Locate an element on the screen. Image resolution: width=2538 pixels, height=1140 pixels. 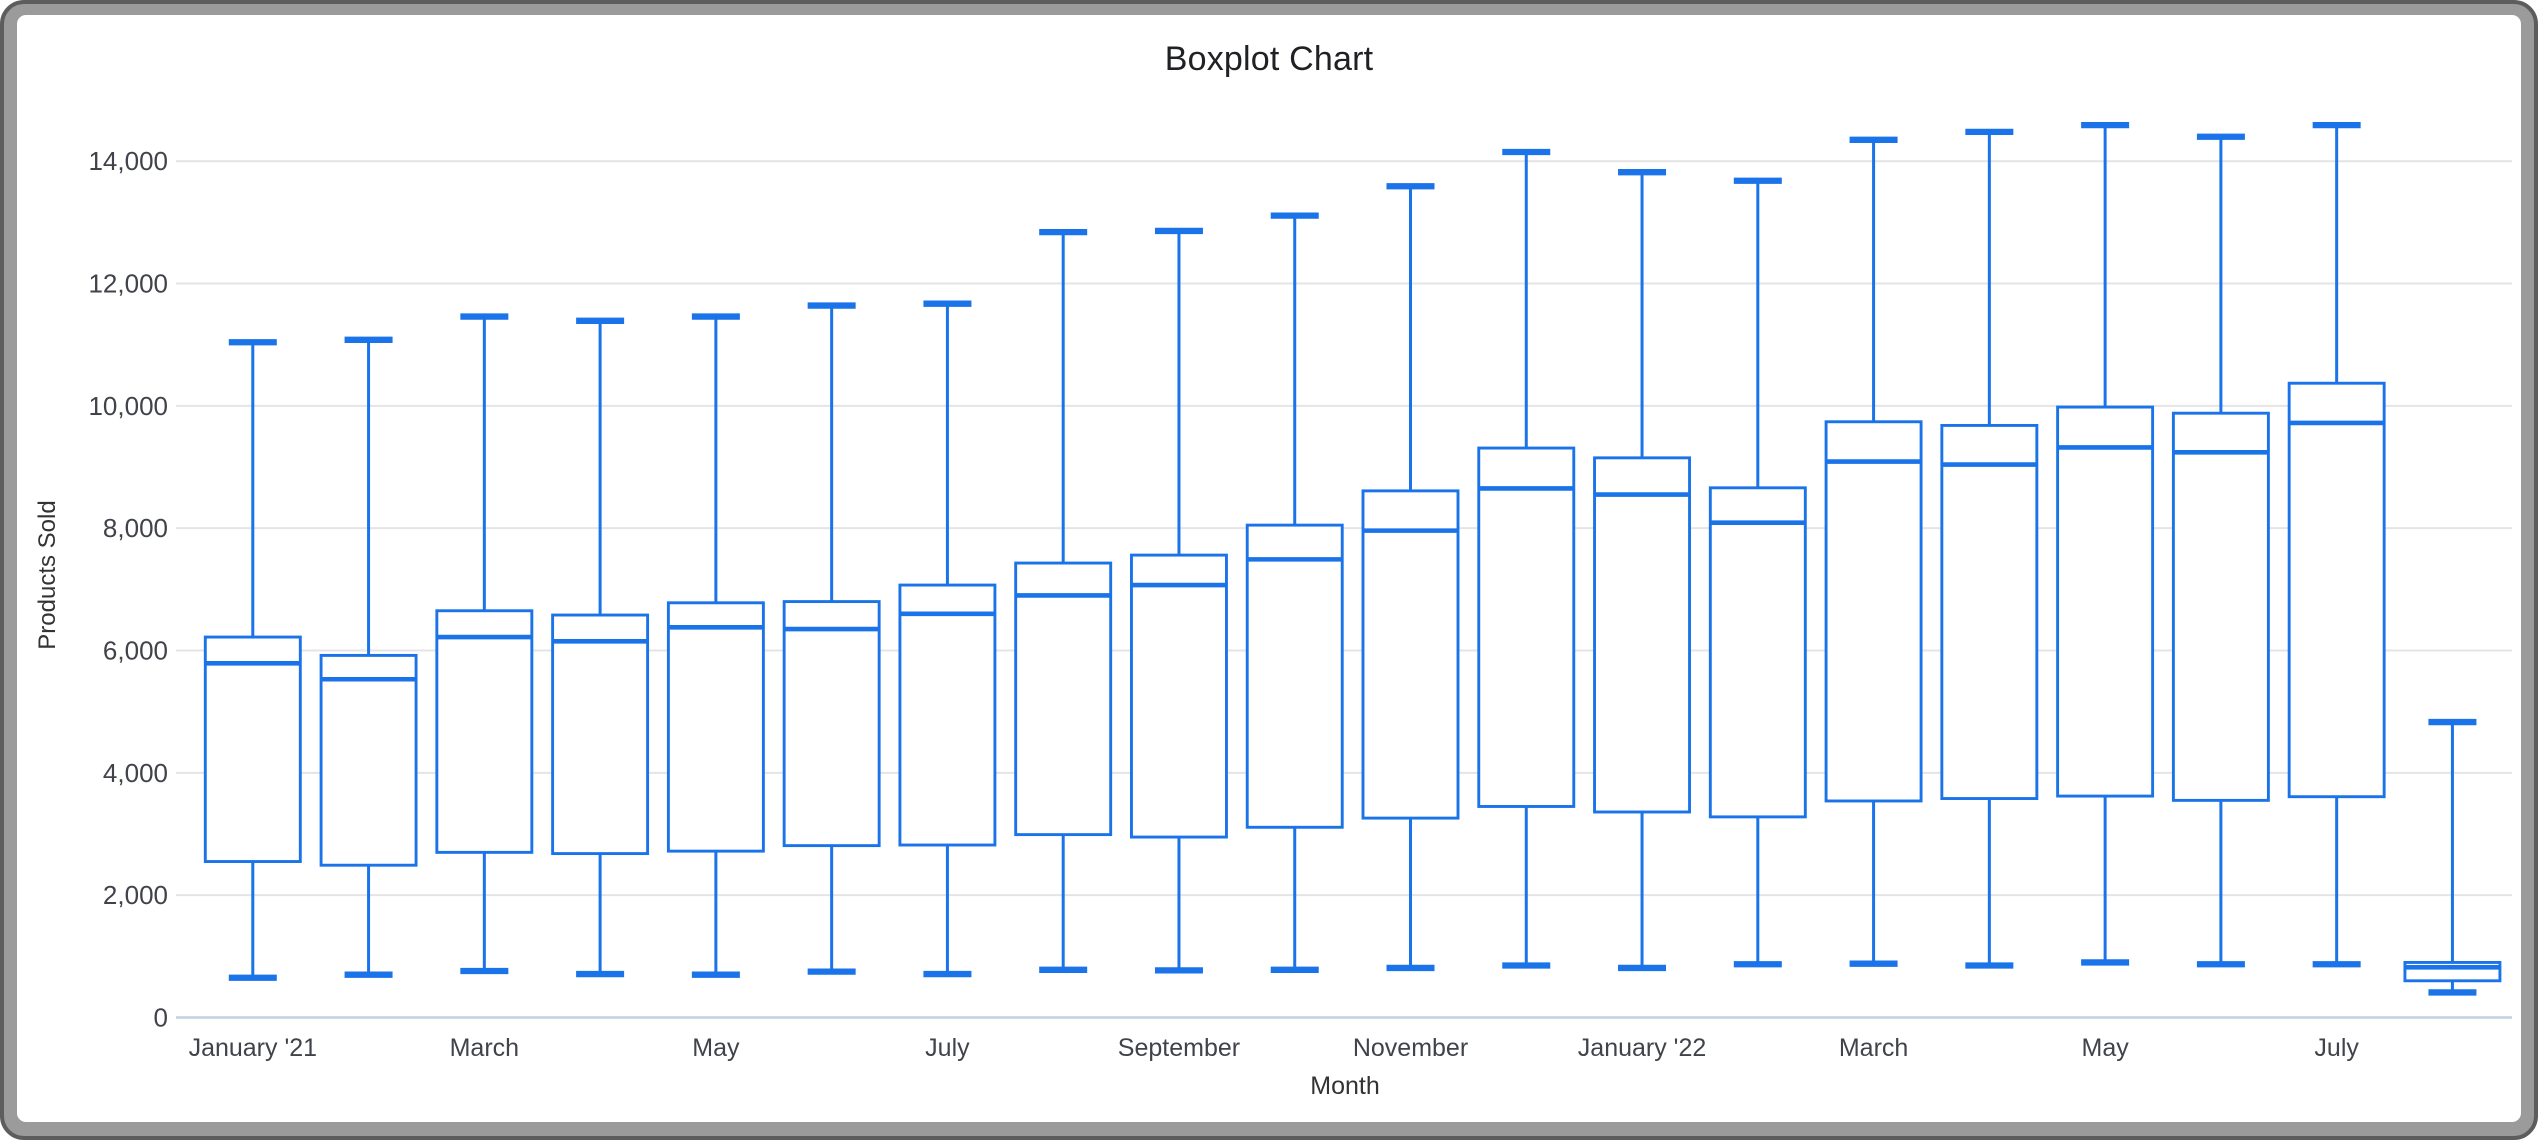
y-tick-label: 14,000 is located at coordinates (128, 161).